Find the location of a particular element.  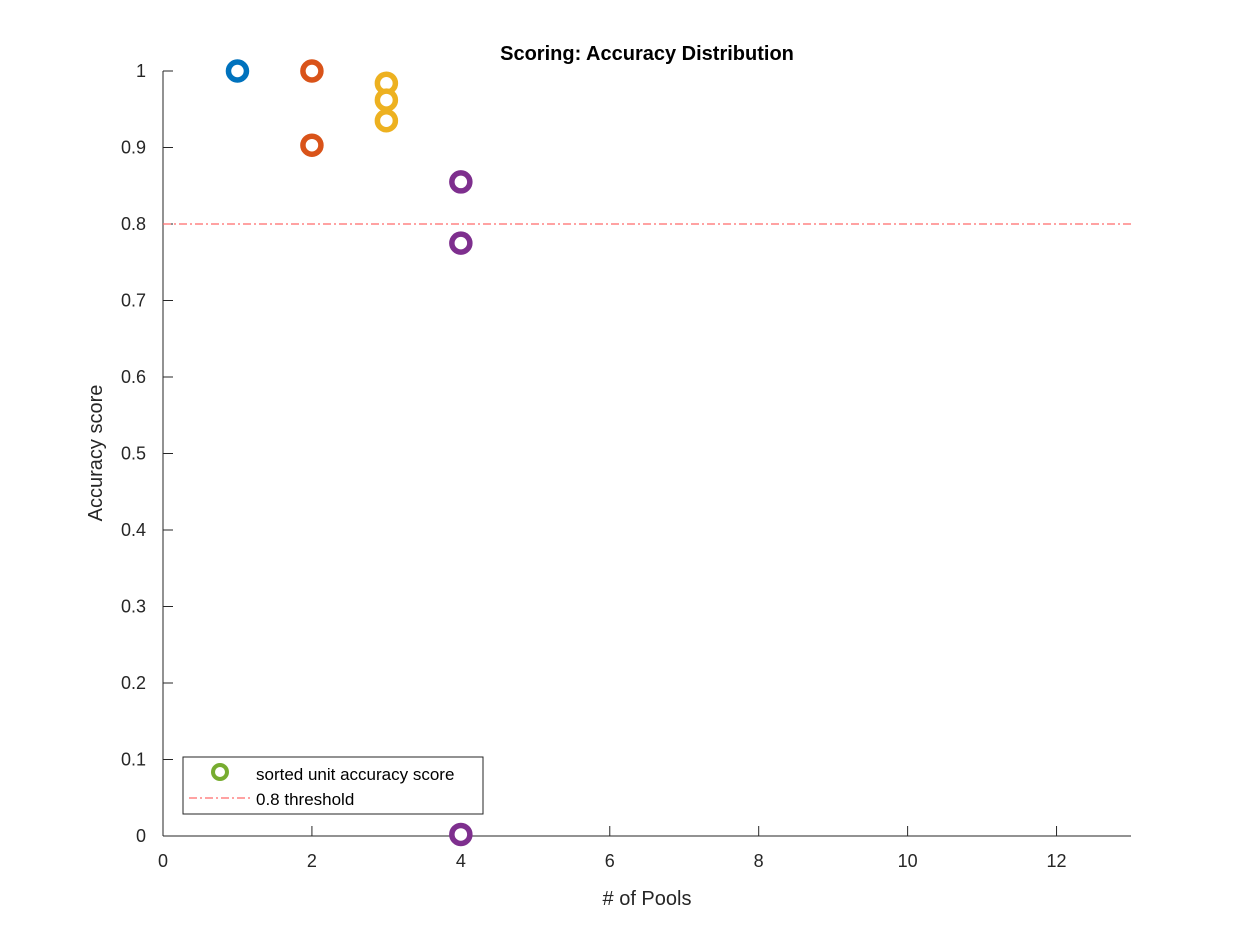

x-tick-label: 10 is located at coordinates (908, 861).